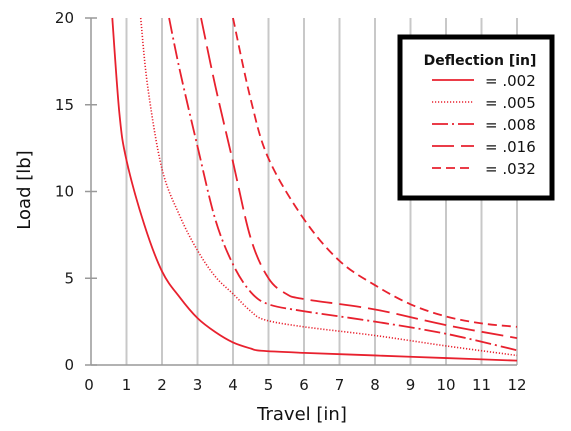 This screenshot has height=431, width=571. Describe the element at coordinates (69, 278) in the screenshot. I see `y-tick-label: 5` at that location.